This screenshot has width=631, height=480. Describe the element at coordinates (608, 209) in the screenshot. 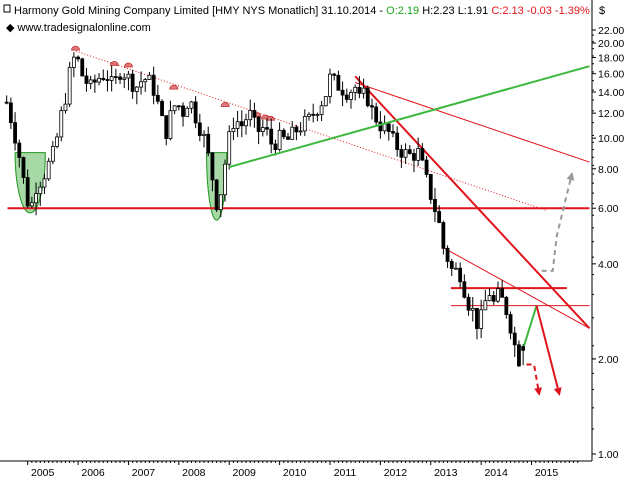

I see `y-tick-label: 6.00` at that location.